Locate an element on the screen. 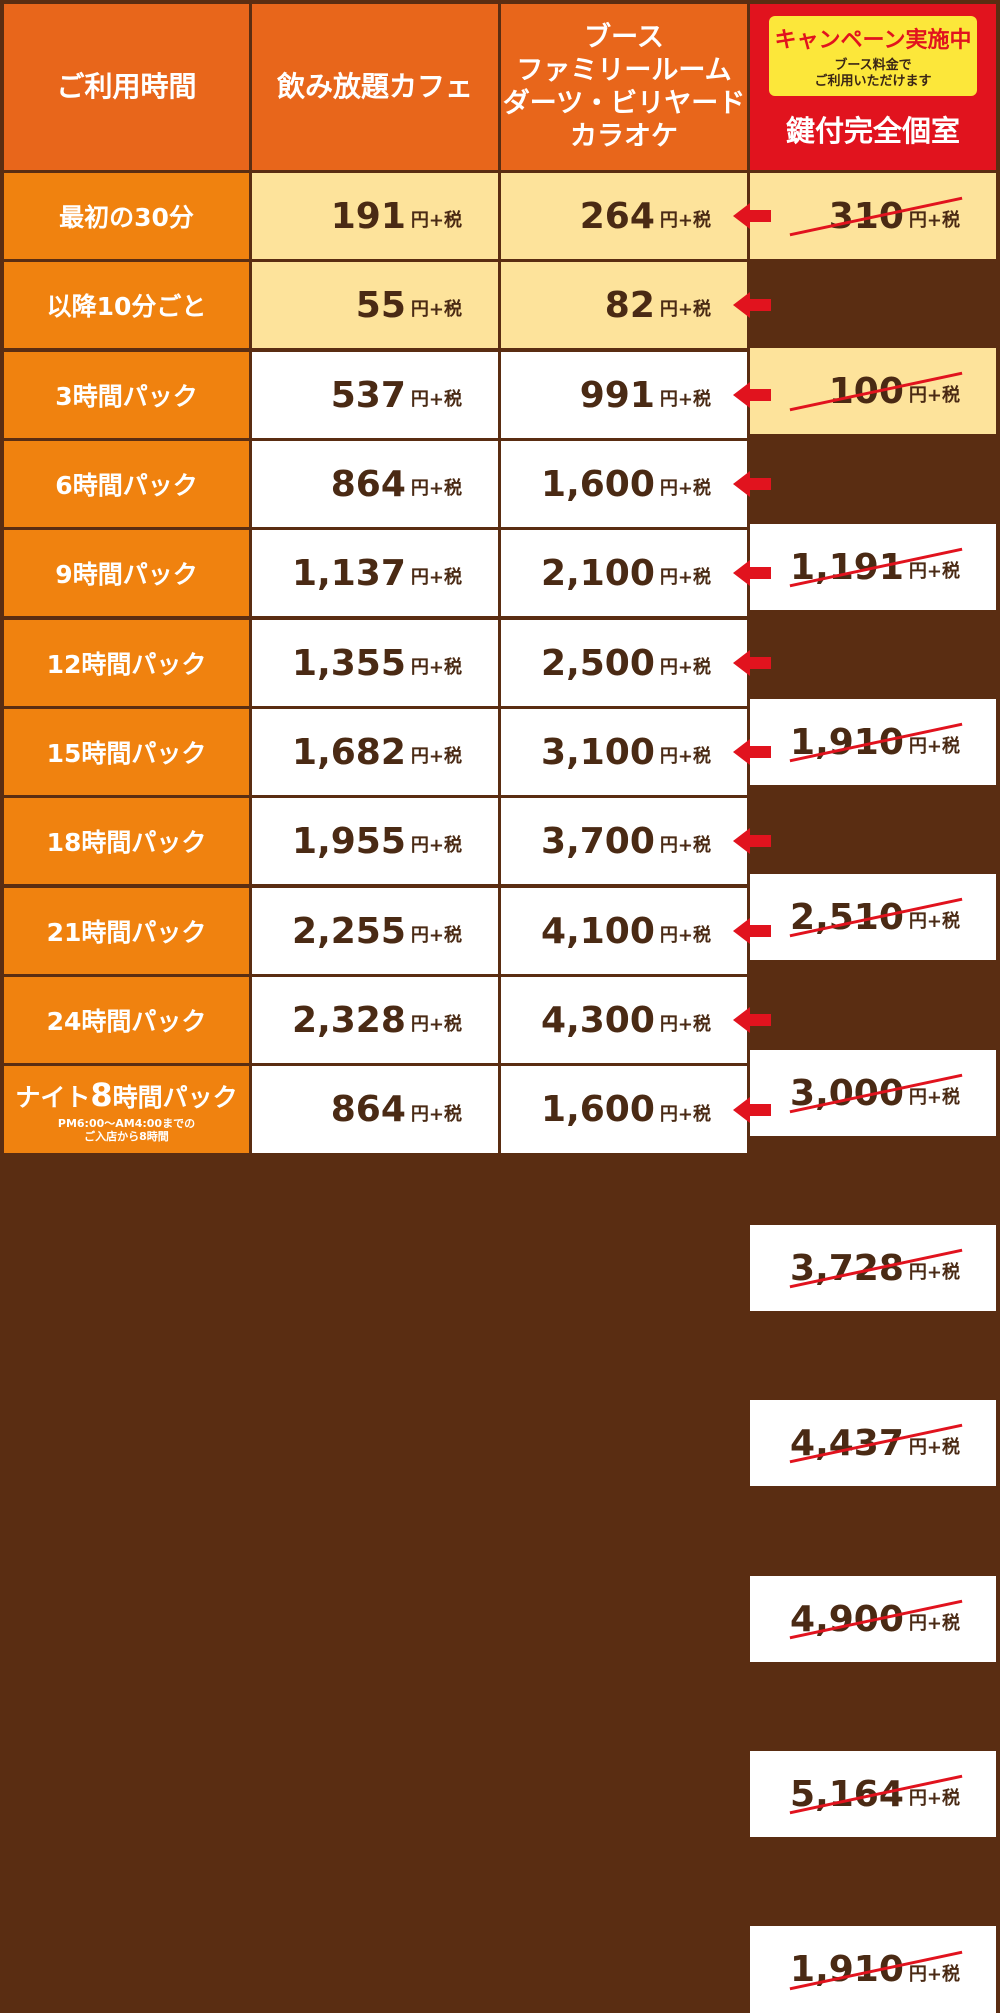 This screenshot has height=2013, width=1000. row-label-suffix: 時間パック is located at coordinates (175, 1097).